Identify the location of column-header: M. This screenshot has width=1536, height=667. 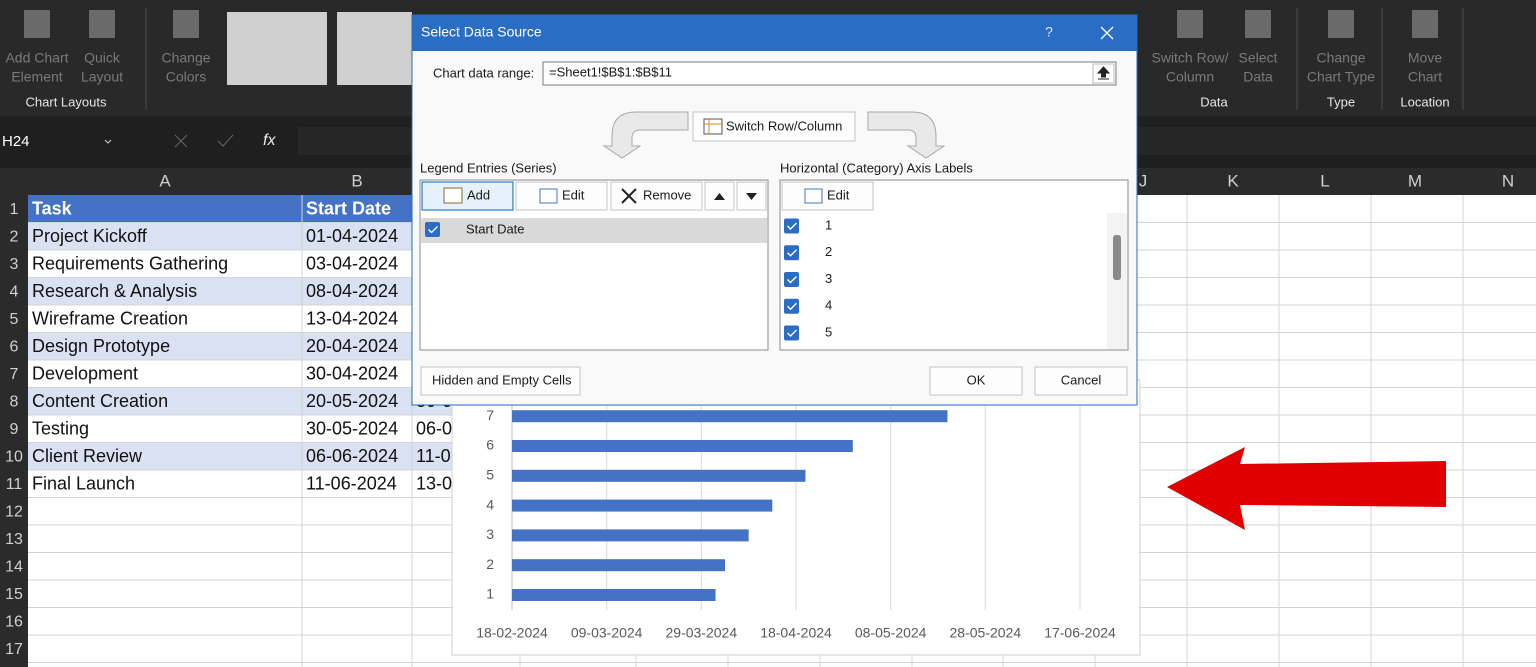
(1415, 180).